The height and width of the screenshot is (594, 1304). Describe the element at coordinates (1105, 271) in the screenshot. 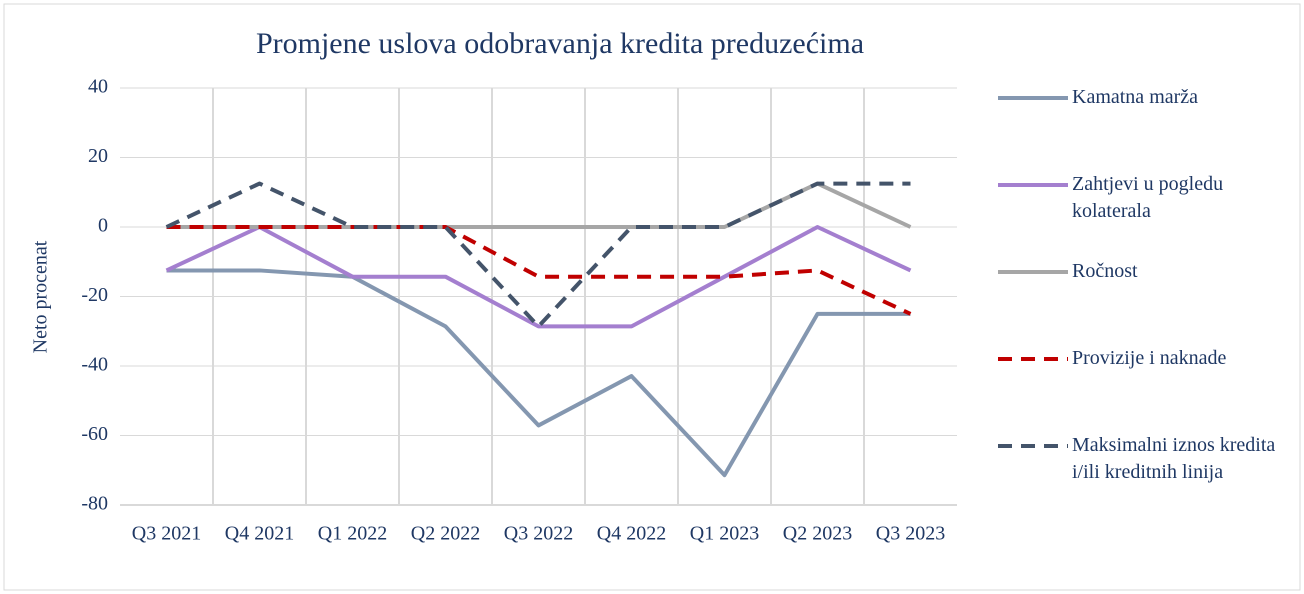

I see `legend-label: Ročnost` at that location.